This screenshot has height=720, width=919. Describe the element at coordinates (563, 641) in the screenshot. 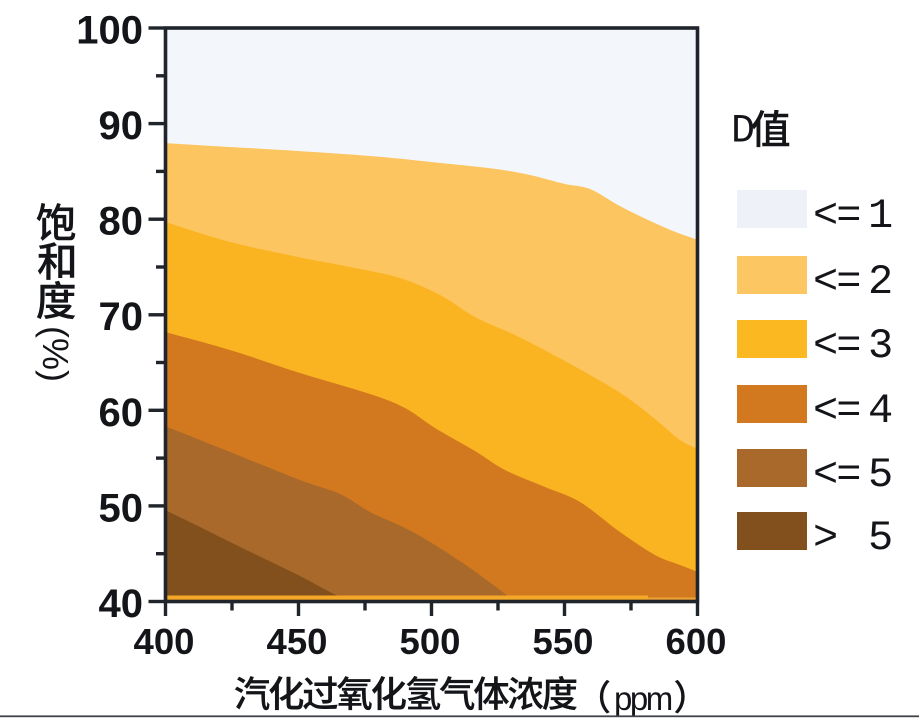

I see `svg-text: 550` at that location.